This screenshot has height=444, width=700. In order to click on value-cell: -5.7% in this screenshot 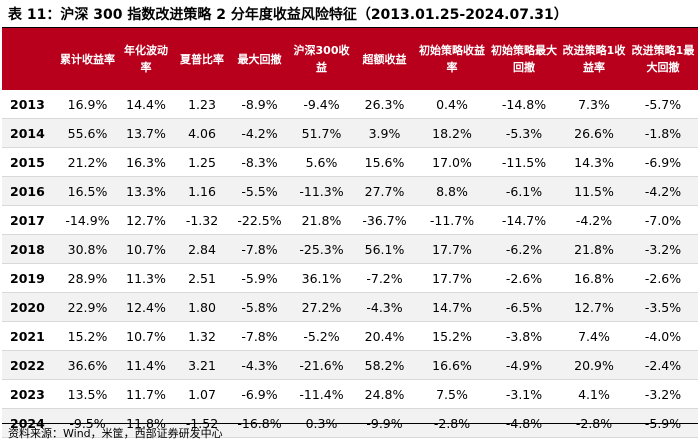, I will do `click(663, 104)`.